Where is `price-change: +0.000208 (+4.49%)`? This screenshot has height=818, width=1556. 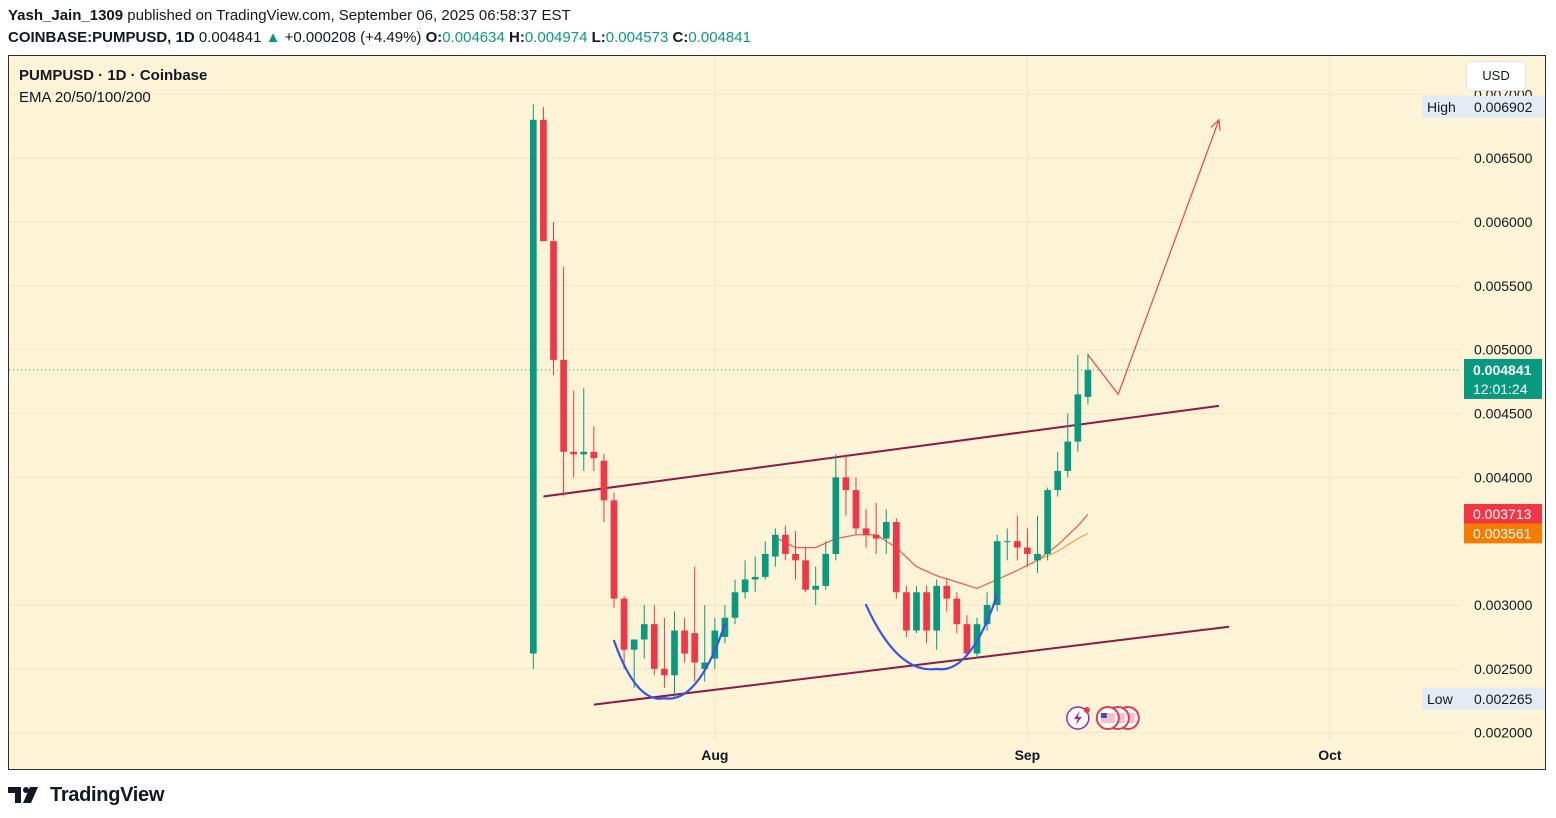
price-change: +0.000208 (+4.49%) is located at coordinates (353, 37).